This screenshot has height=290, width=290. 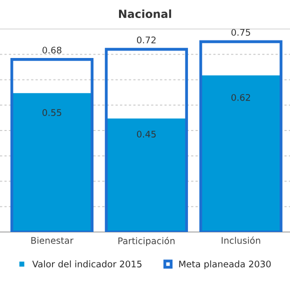 I want to click on data-label: 0.62, so click(x=240, y=97).